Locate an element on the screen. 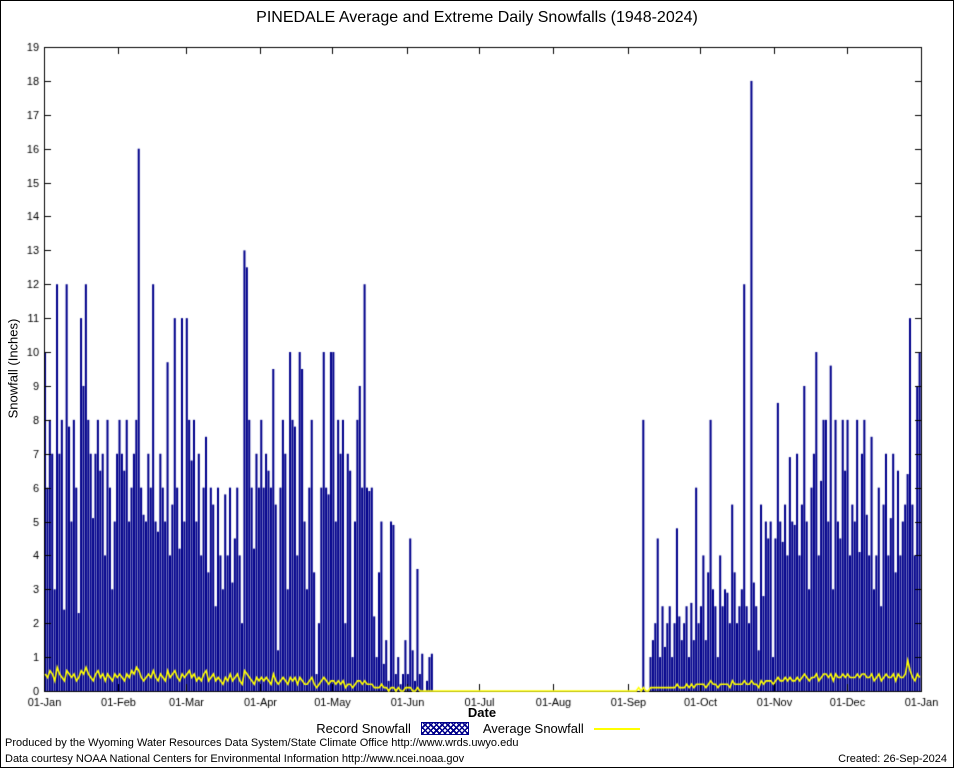 The height and width of the screenshot is (768, 954). record-swatch-icon is located at coordinates (444, 728).